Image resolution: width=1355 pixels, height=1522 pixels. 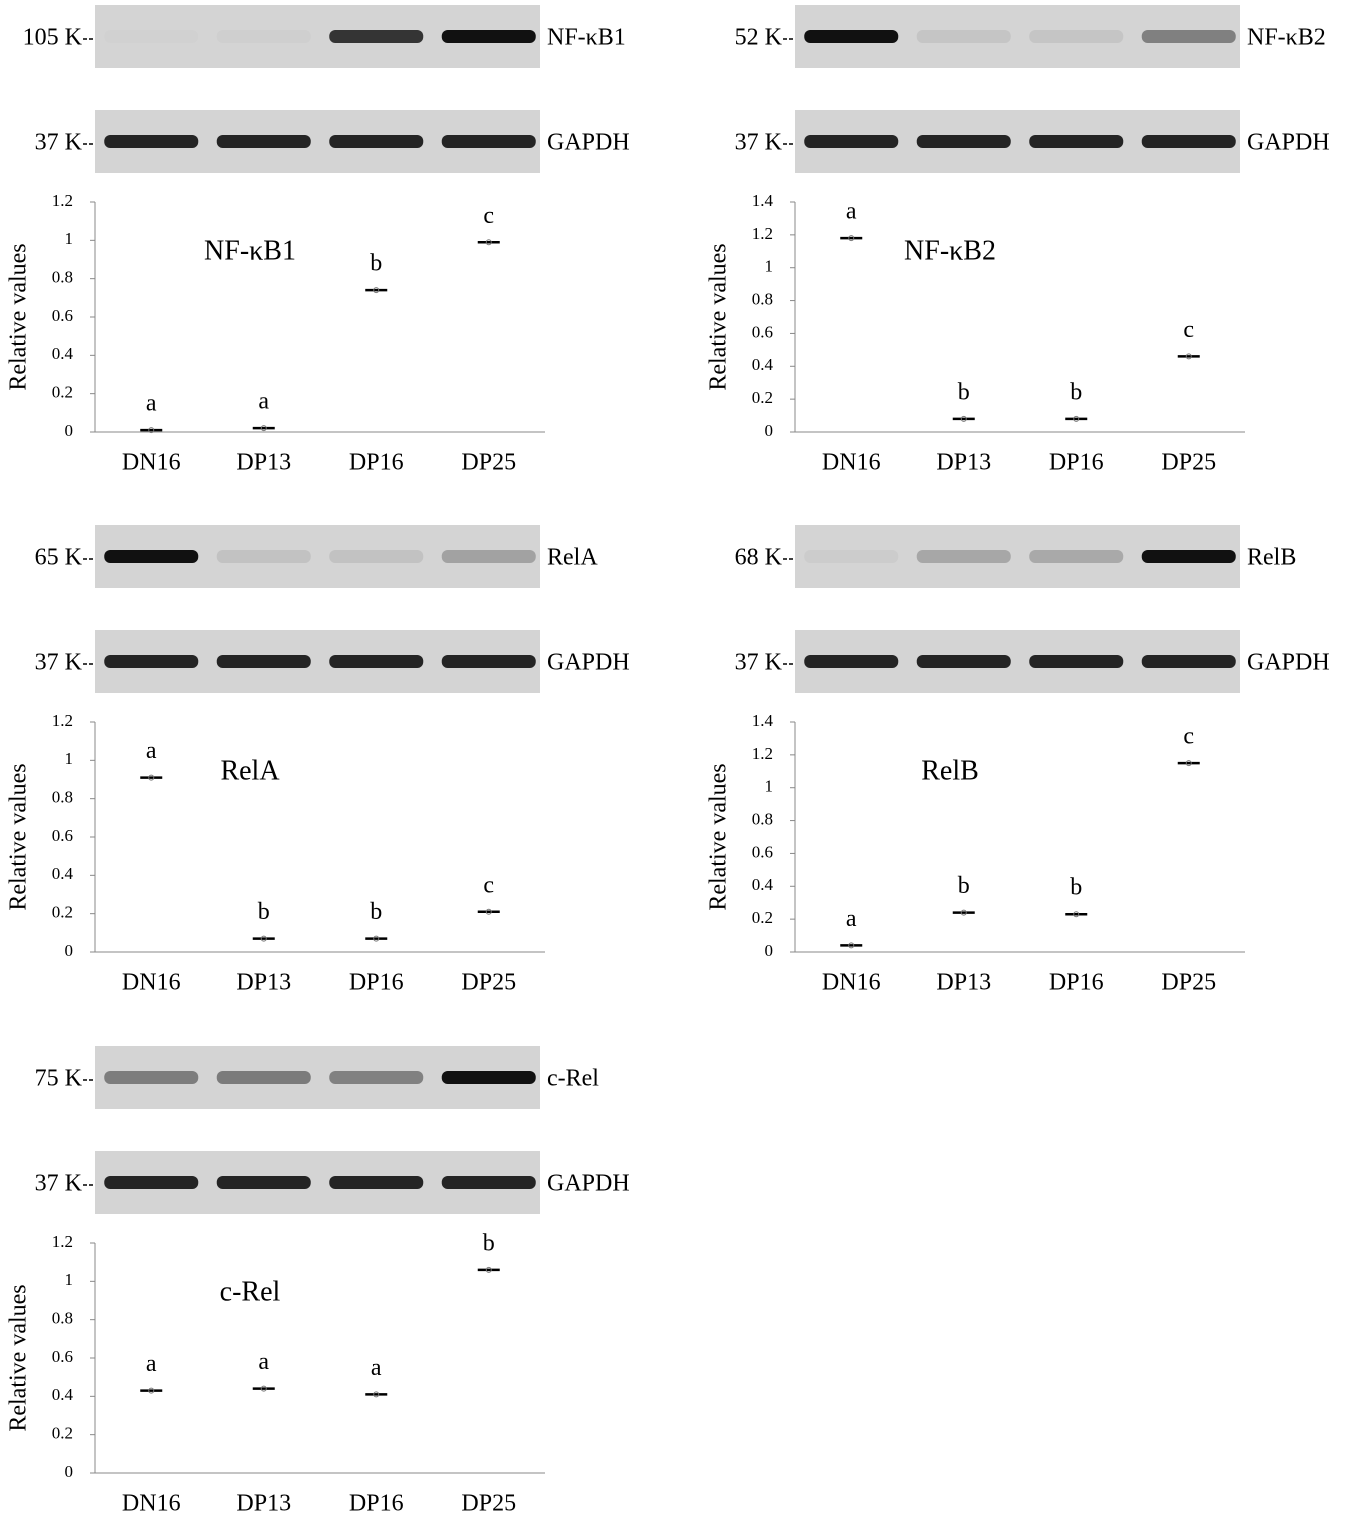 What do you see at coordinates (250, 250) in the screenshot?
I see `chart-title: NF-κB1` at bounding box center [250, 250].